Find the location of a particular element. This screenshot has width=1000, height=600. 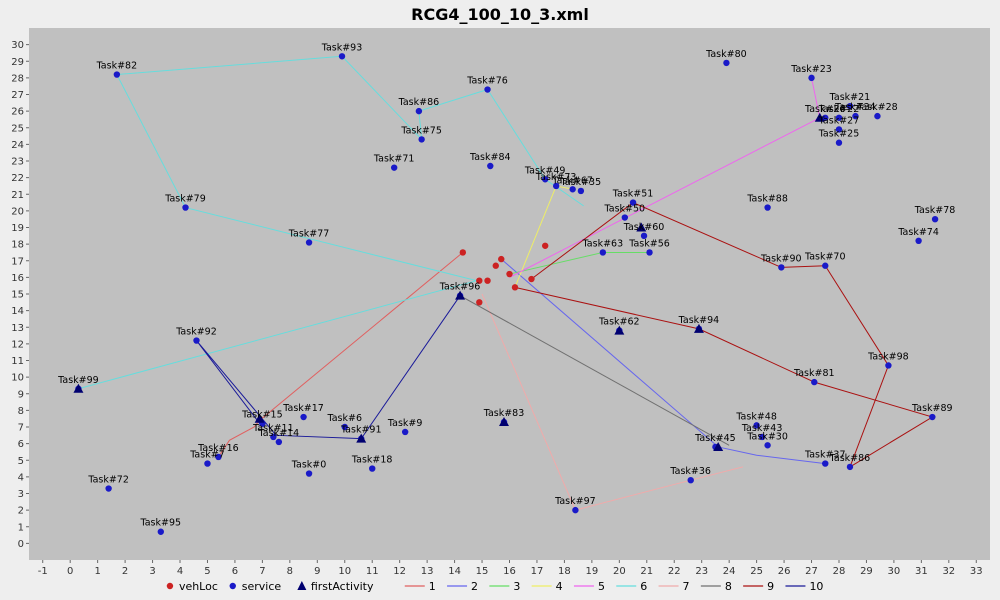

x-tick-label: 2 is located at coordinates (125, 571).